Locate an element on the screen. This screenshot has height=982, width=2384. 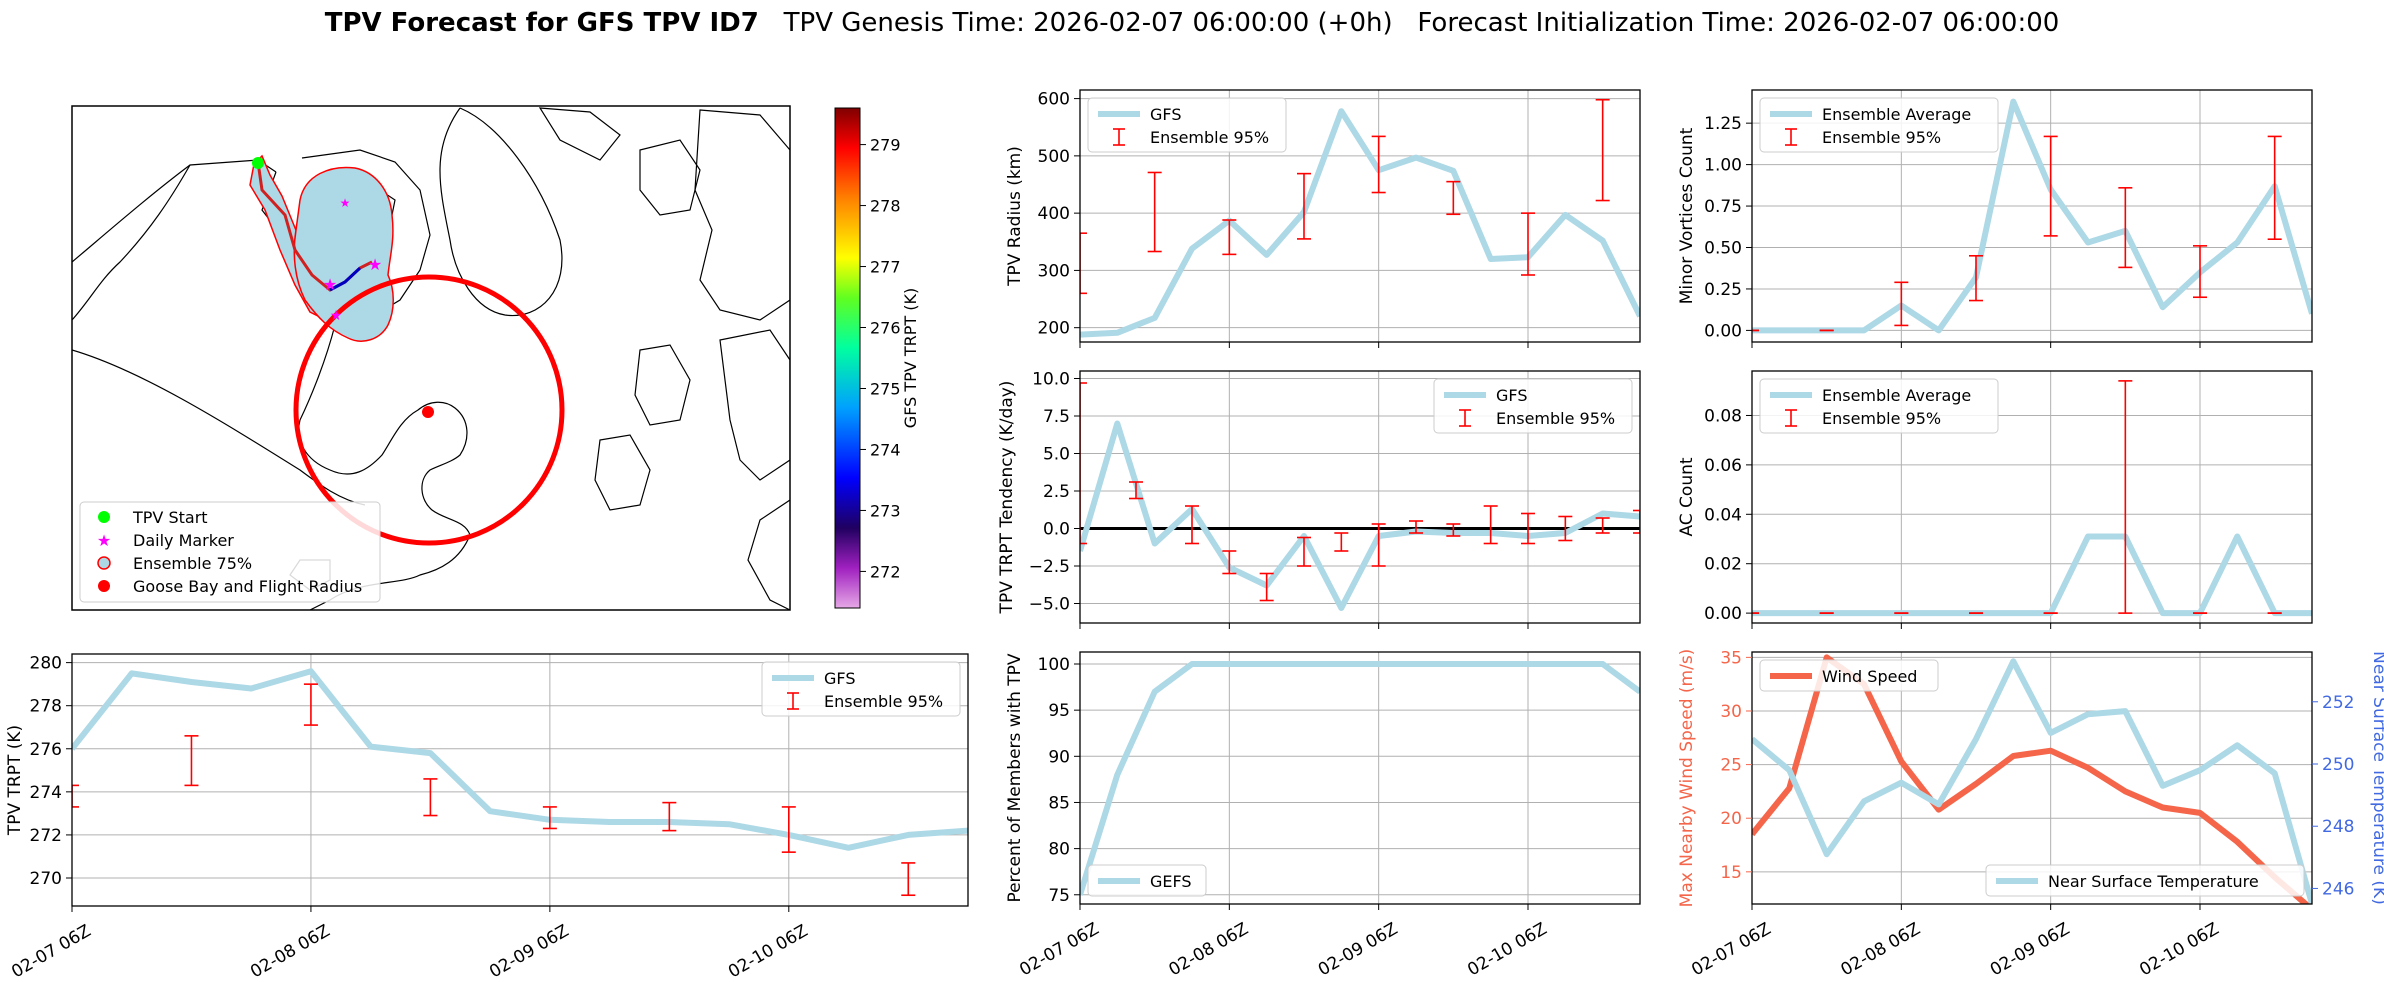
goose-bay-marker is located at coordinates (428, 412).